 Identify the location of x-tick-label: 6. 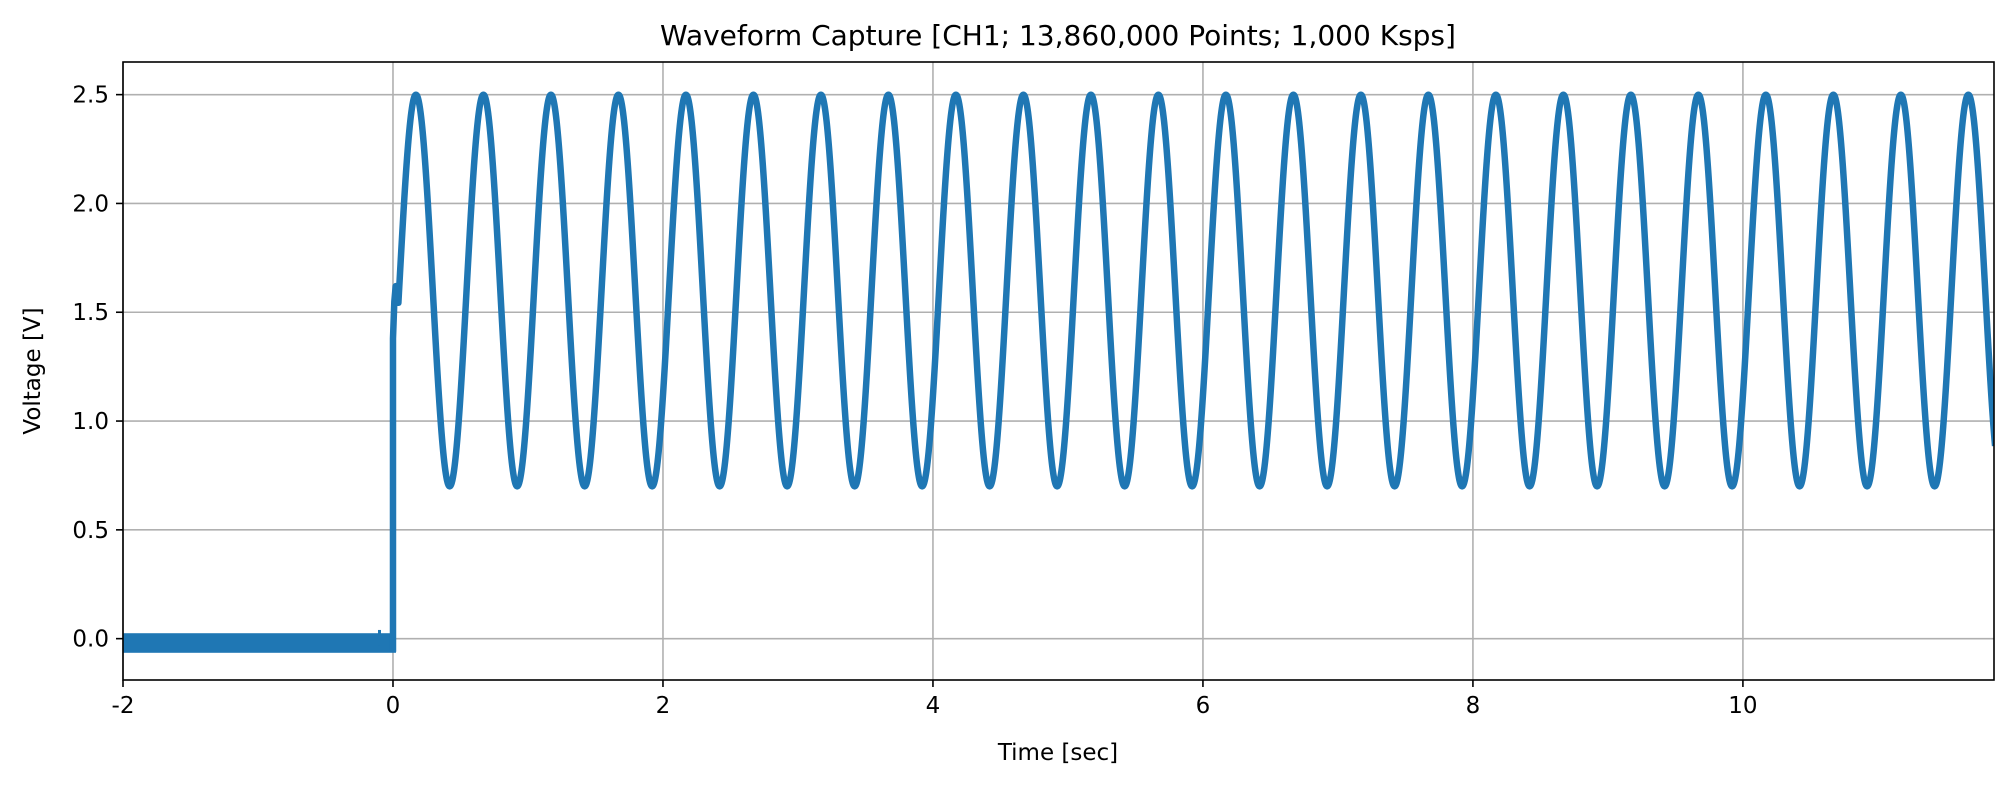
(1203, 706).